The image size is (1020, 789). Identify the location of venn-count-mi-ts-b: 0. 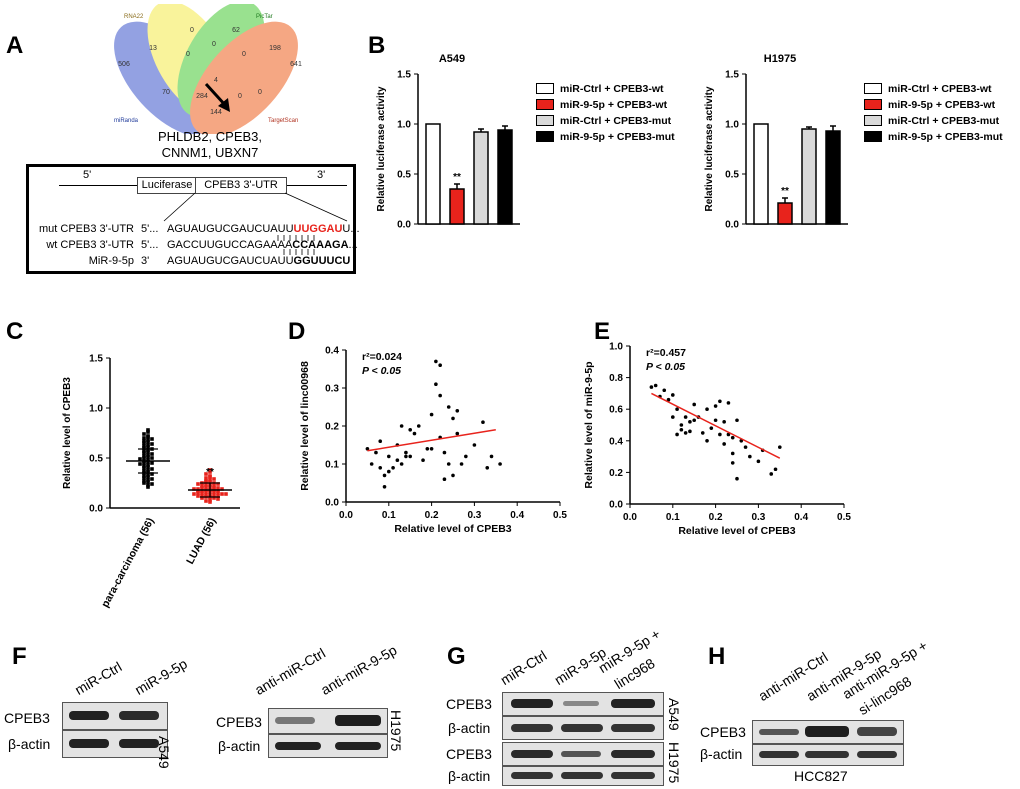
(240, 96).